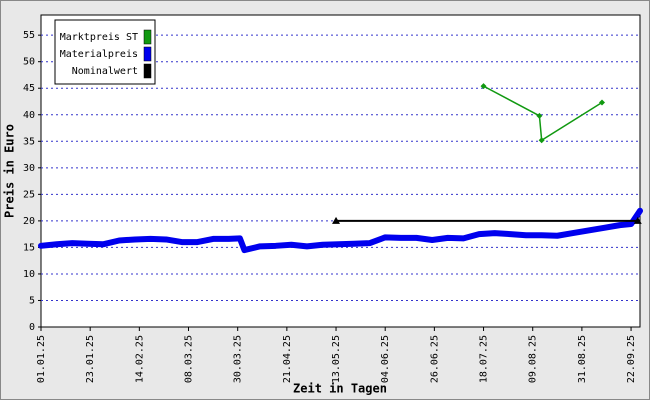 The height and width of the screenshot is (404, 650). What do you see at coordinates (90, 359) in the screenshot?
I see `x-tick-label: 23.01.25` at bounding box center [90, 359].